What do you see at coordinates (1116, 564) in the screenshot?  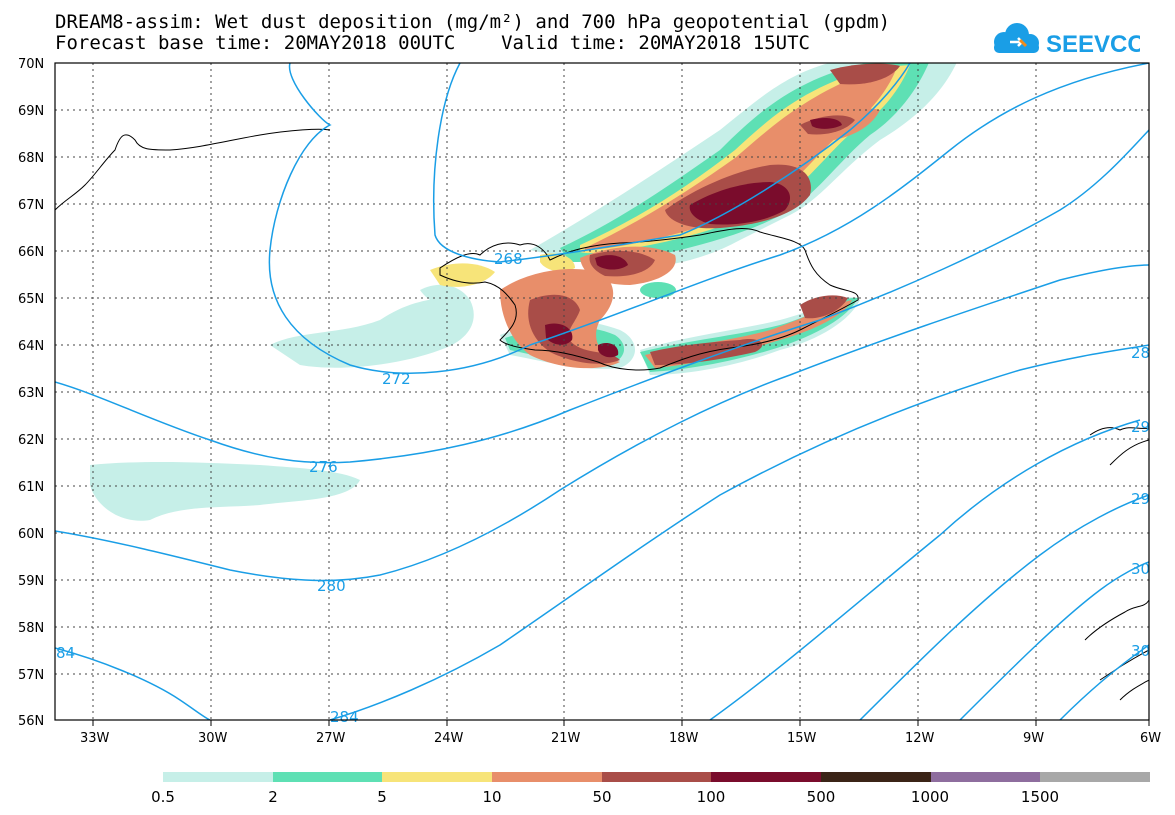 I see `scotland-coast` at bounding box center [1116, 564].